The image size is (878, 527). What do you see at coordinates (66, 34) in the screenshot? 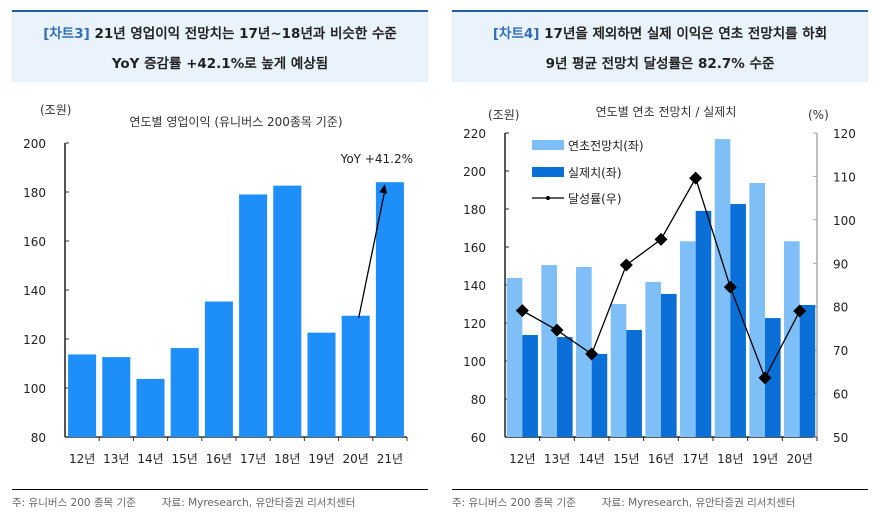
I see `chart3-tag: [차트3]` at bounding box center [66, 34].